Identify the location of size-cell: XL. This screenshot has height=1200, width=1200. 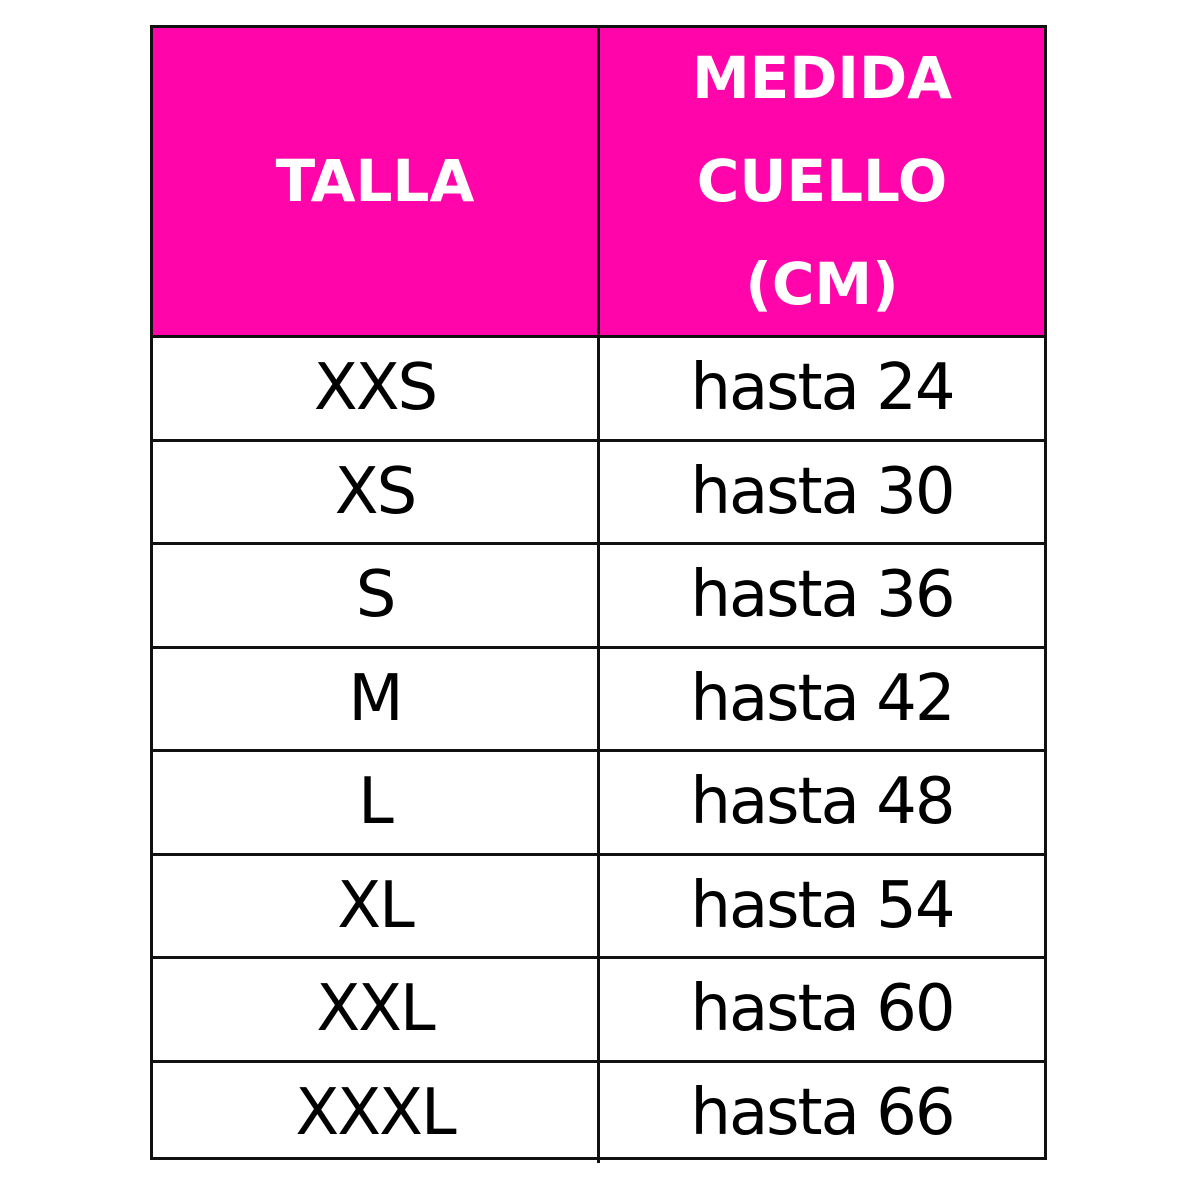
(376, 905).